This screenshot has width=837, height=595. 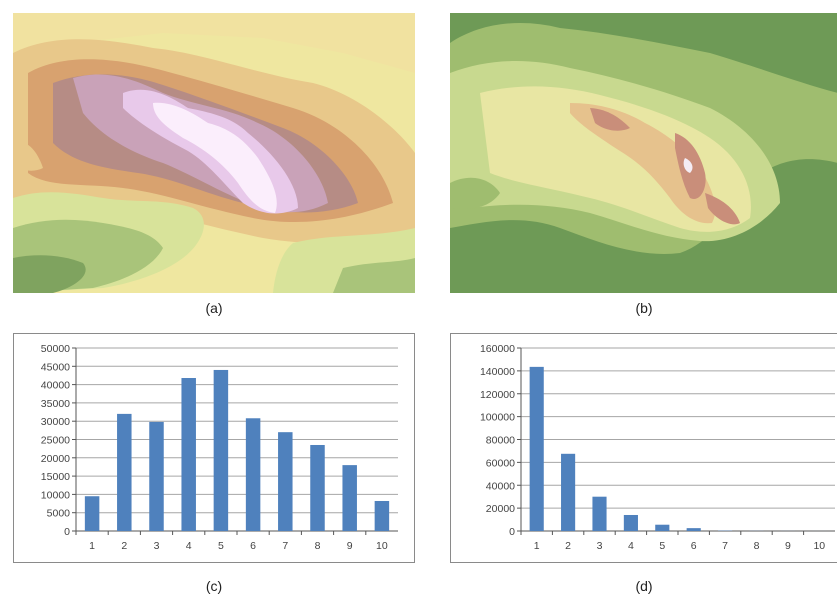 What do you see at coordinates (55, 386) in the screenshot?
I see `c-y-tick-label: 40000` at bounding box center [55, 386].